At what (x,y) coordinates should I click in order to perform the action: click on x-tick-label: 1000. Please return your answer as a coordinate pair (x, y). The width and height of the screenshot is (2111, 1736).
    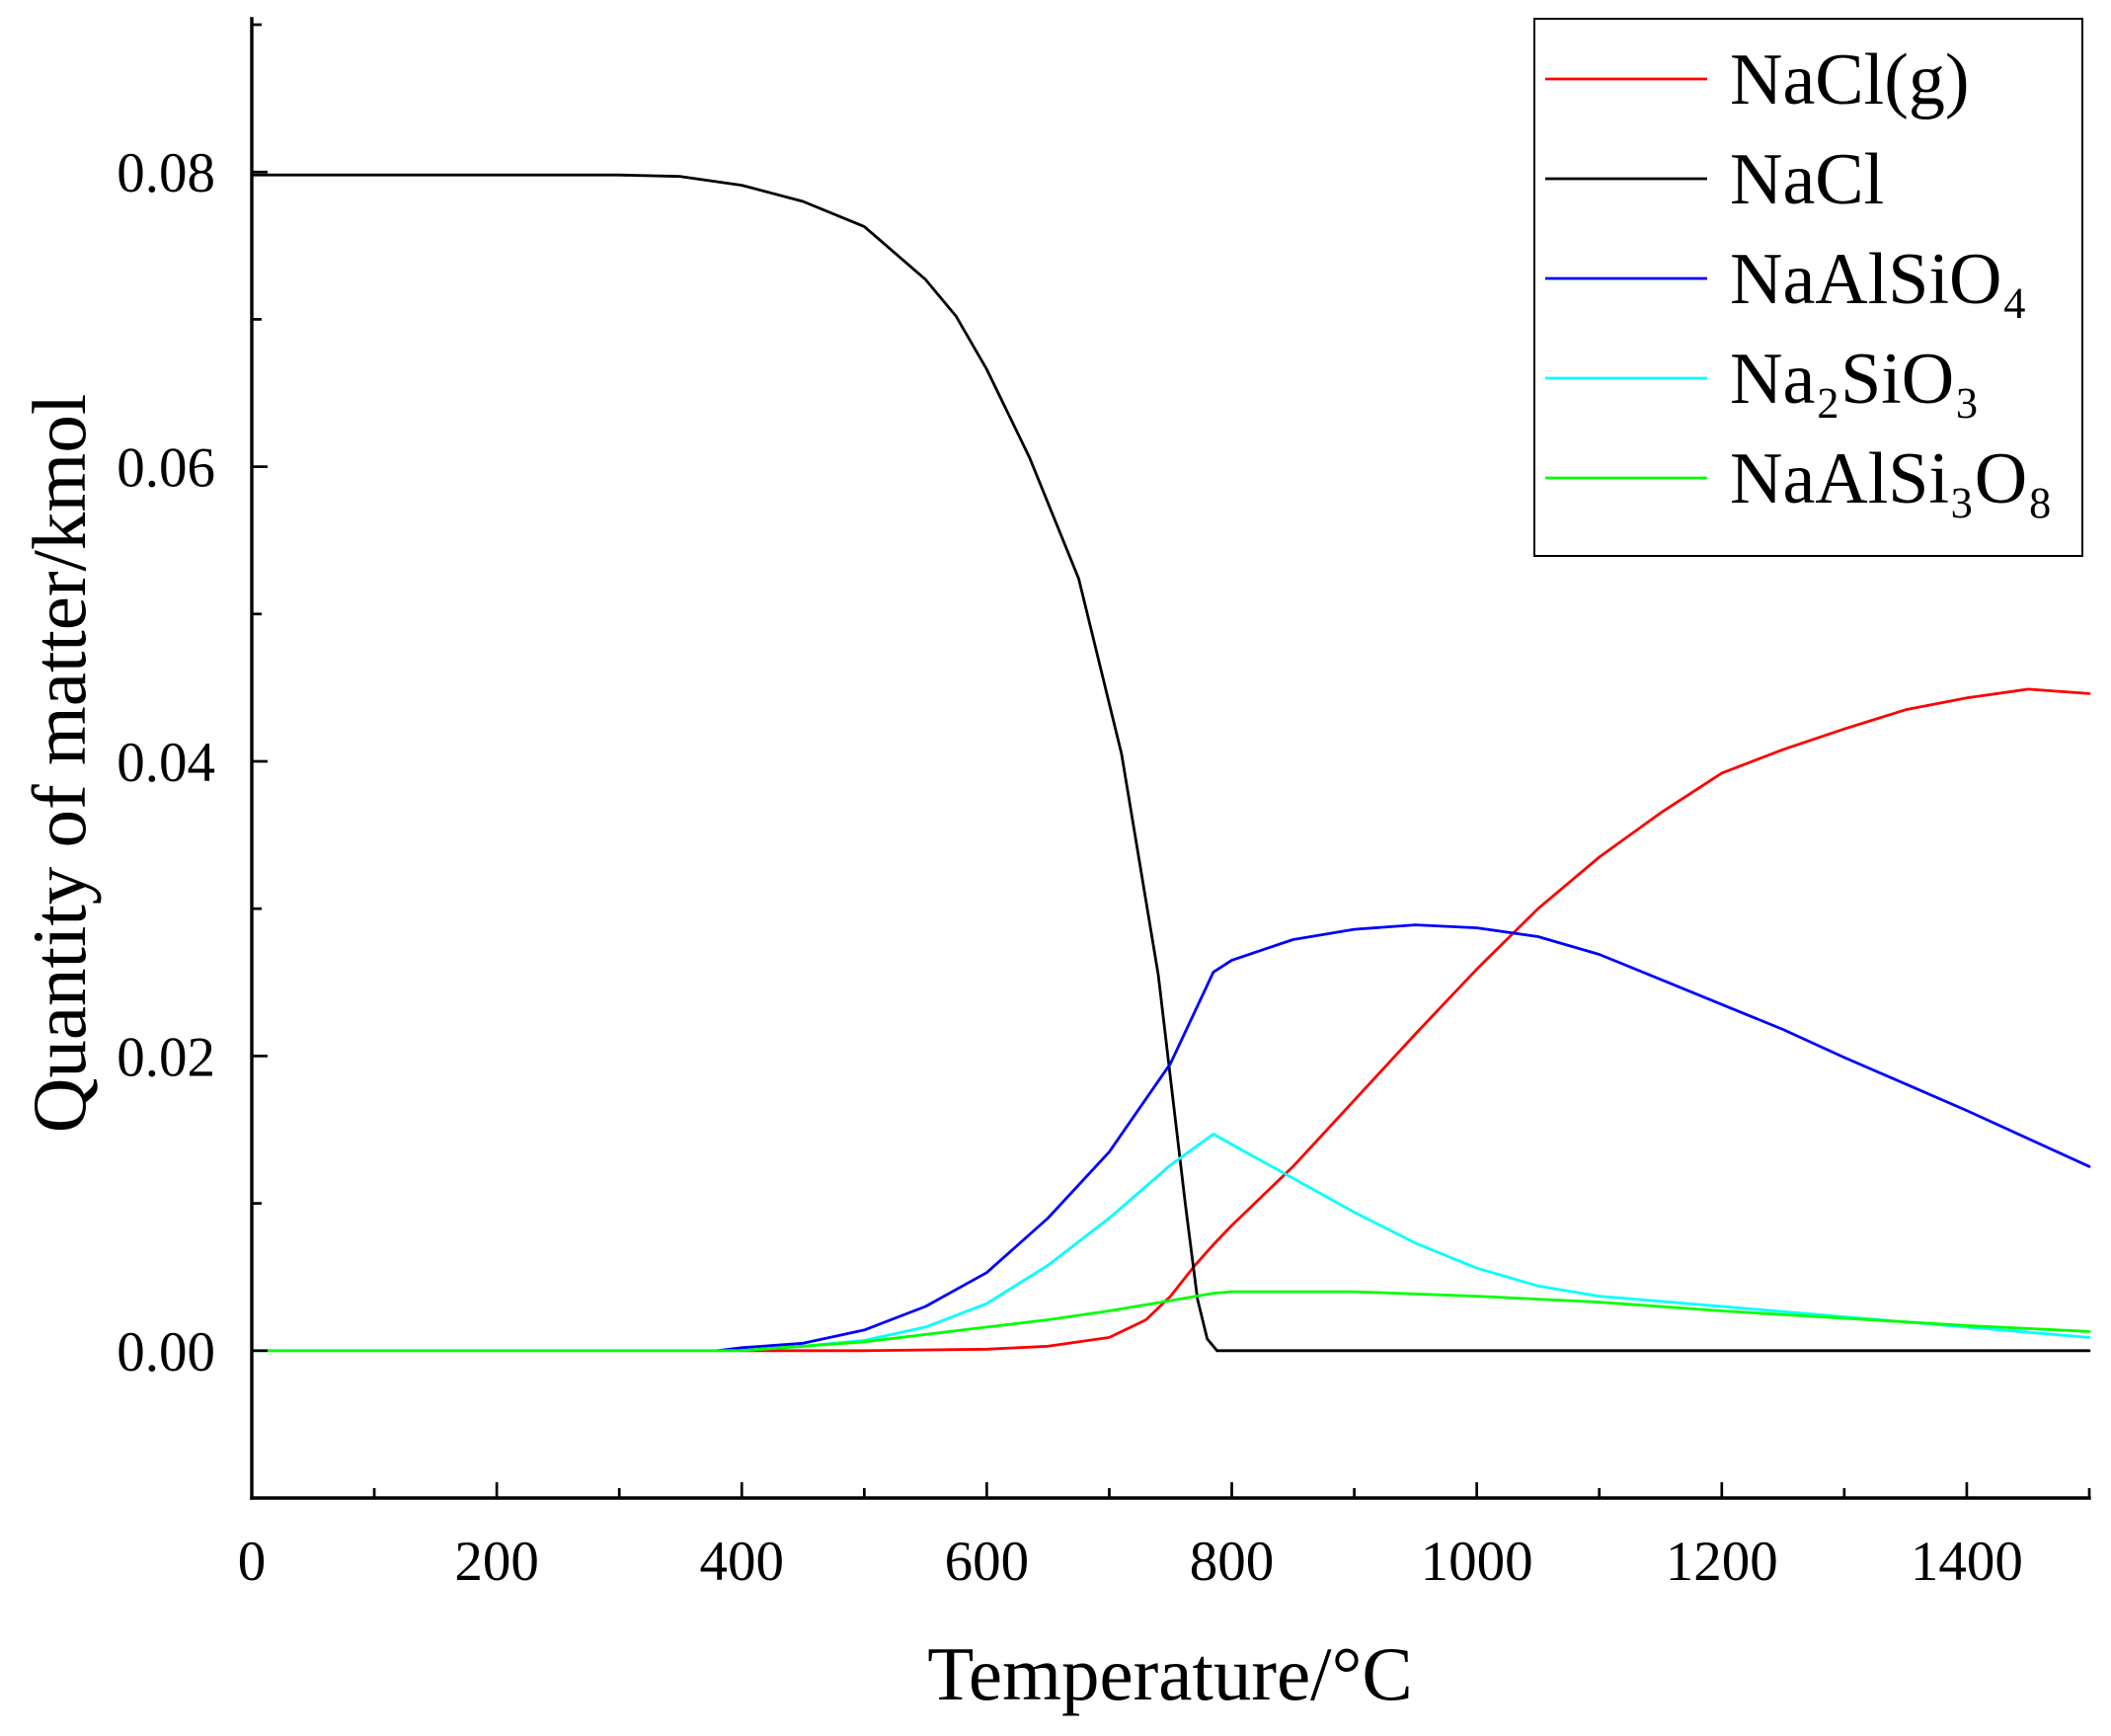
    Looking at the image, I should click on (1477, 1562).